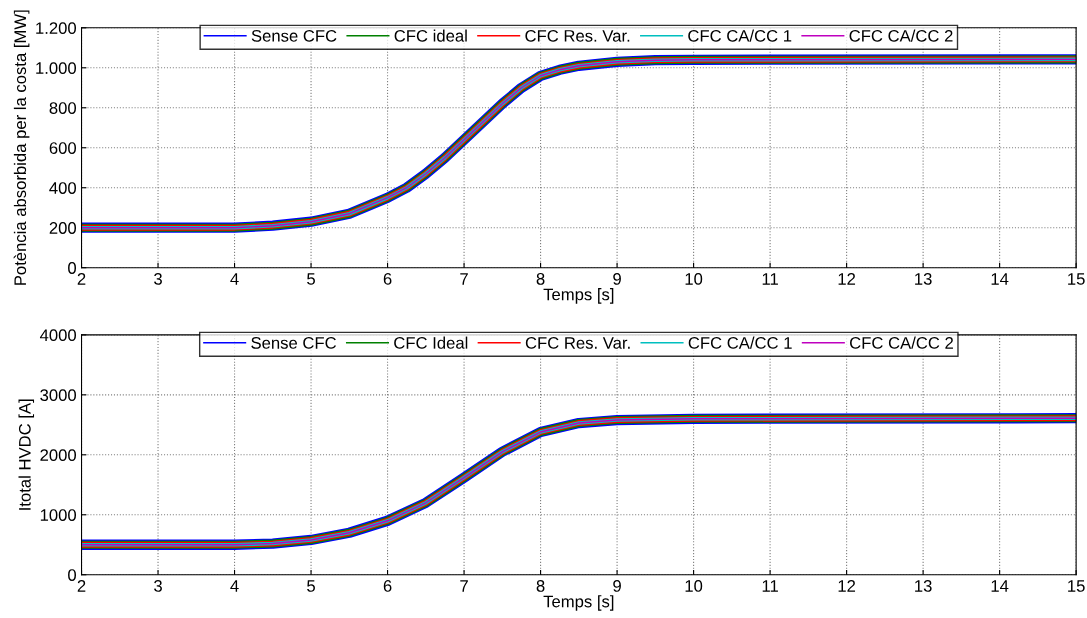  I want to click on y-tick-label: 600, so click(63, 148).